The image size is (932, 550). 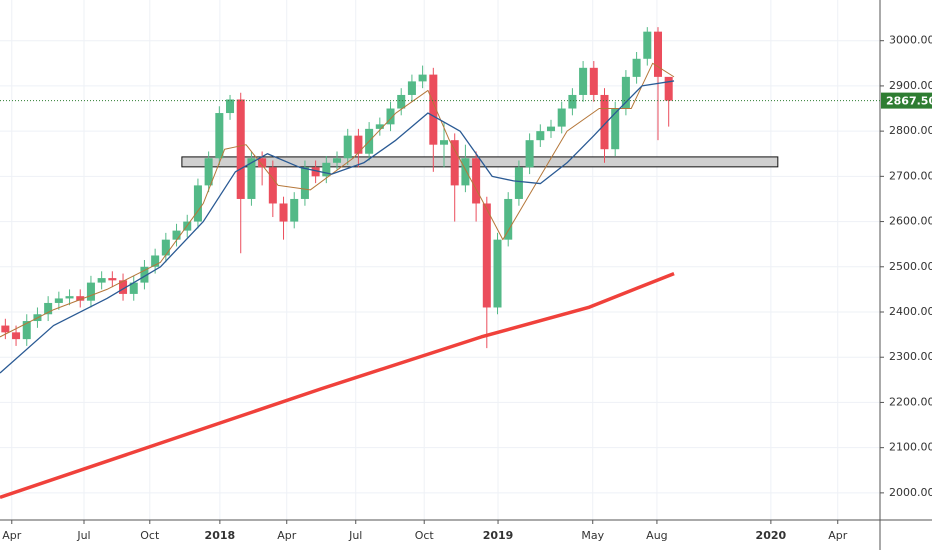 What do you see at coordinates (910, 447) in the screenshot?
I see `y-tick-label: 2100.00` at bounding box center [910, 447].